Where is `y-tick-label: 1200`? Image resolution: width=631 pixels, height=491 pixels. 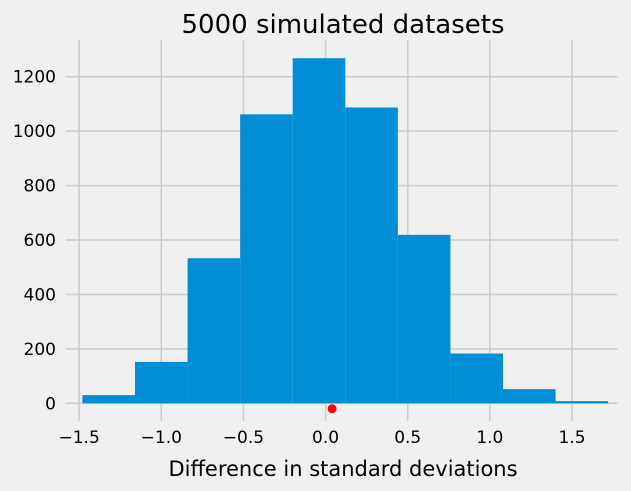
y-tick-label: 1200 is located at coordinates (34, 78).